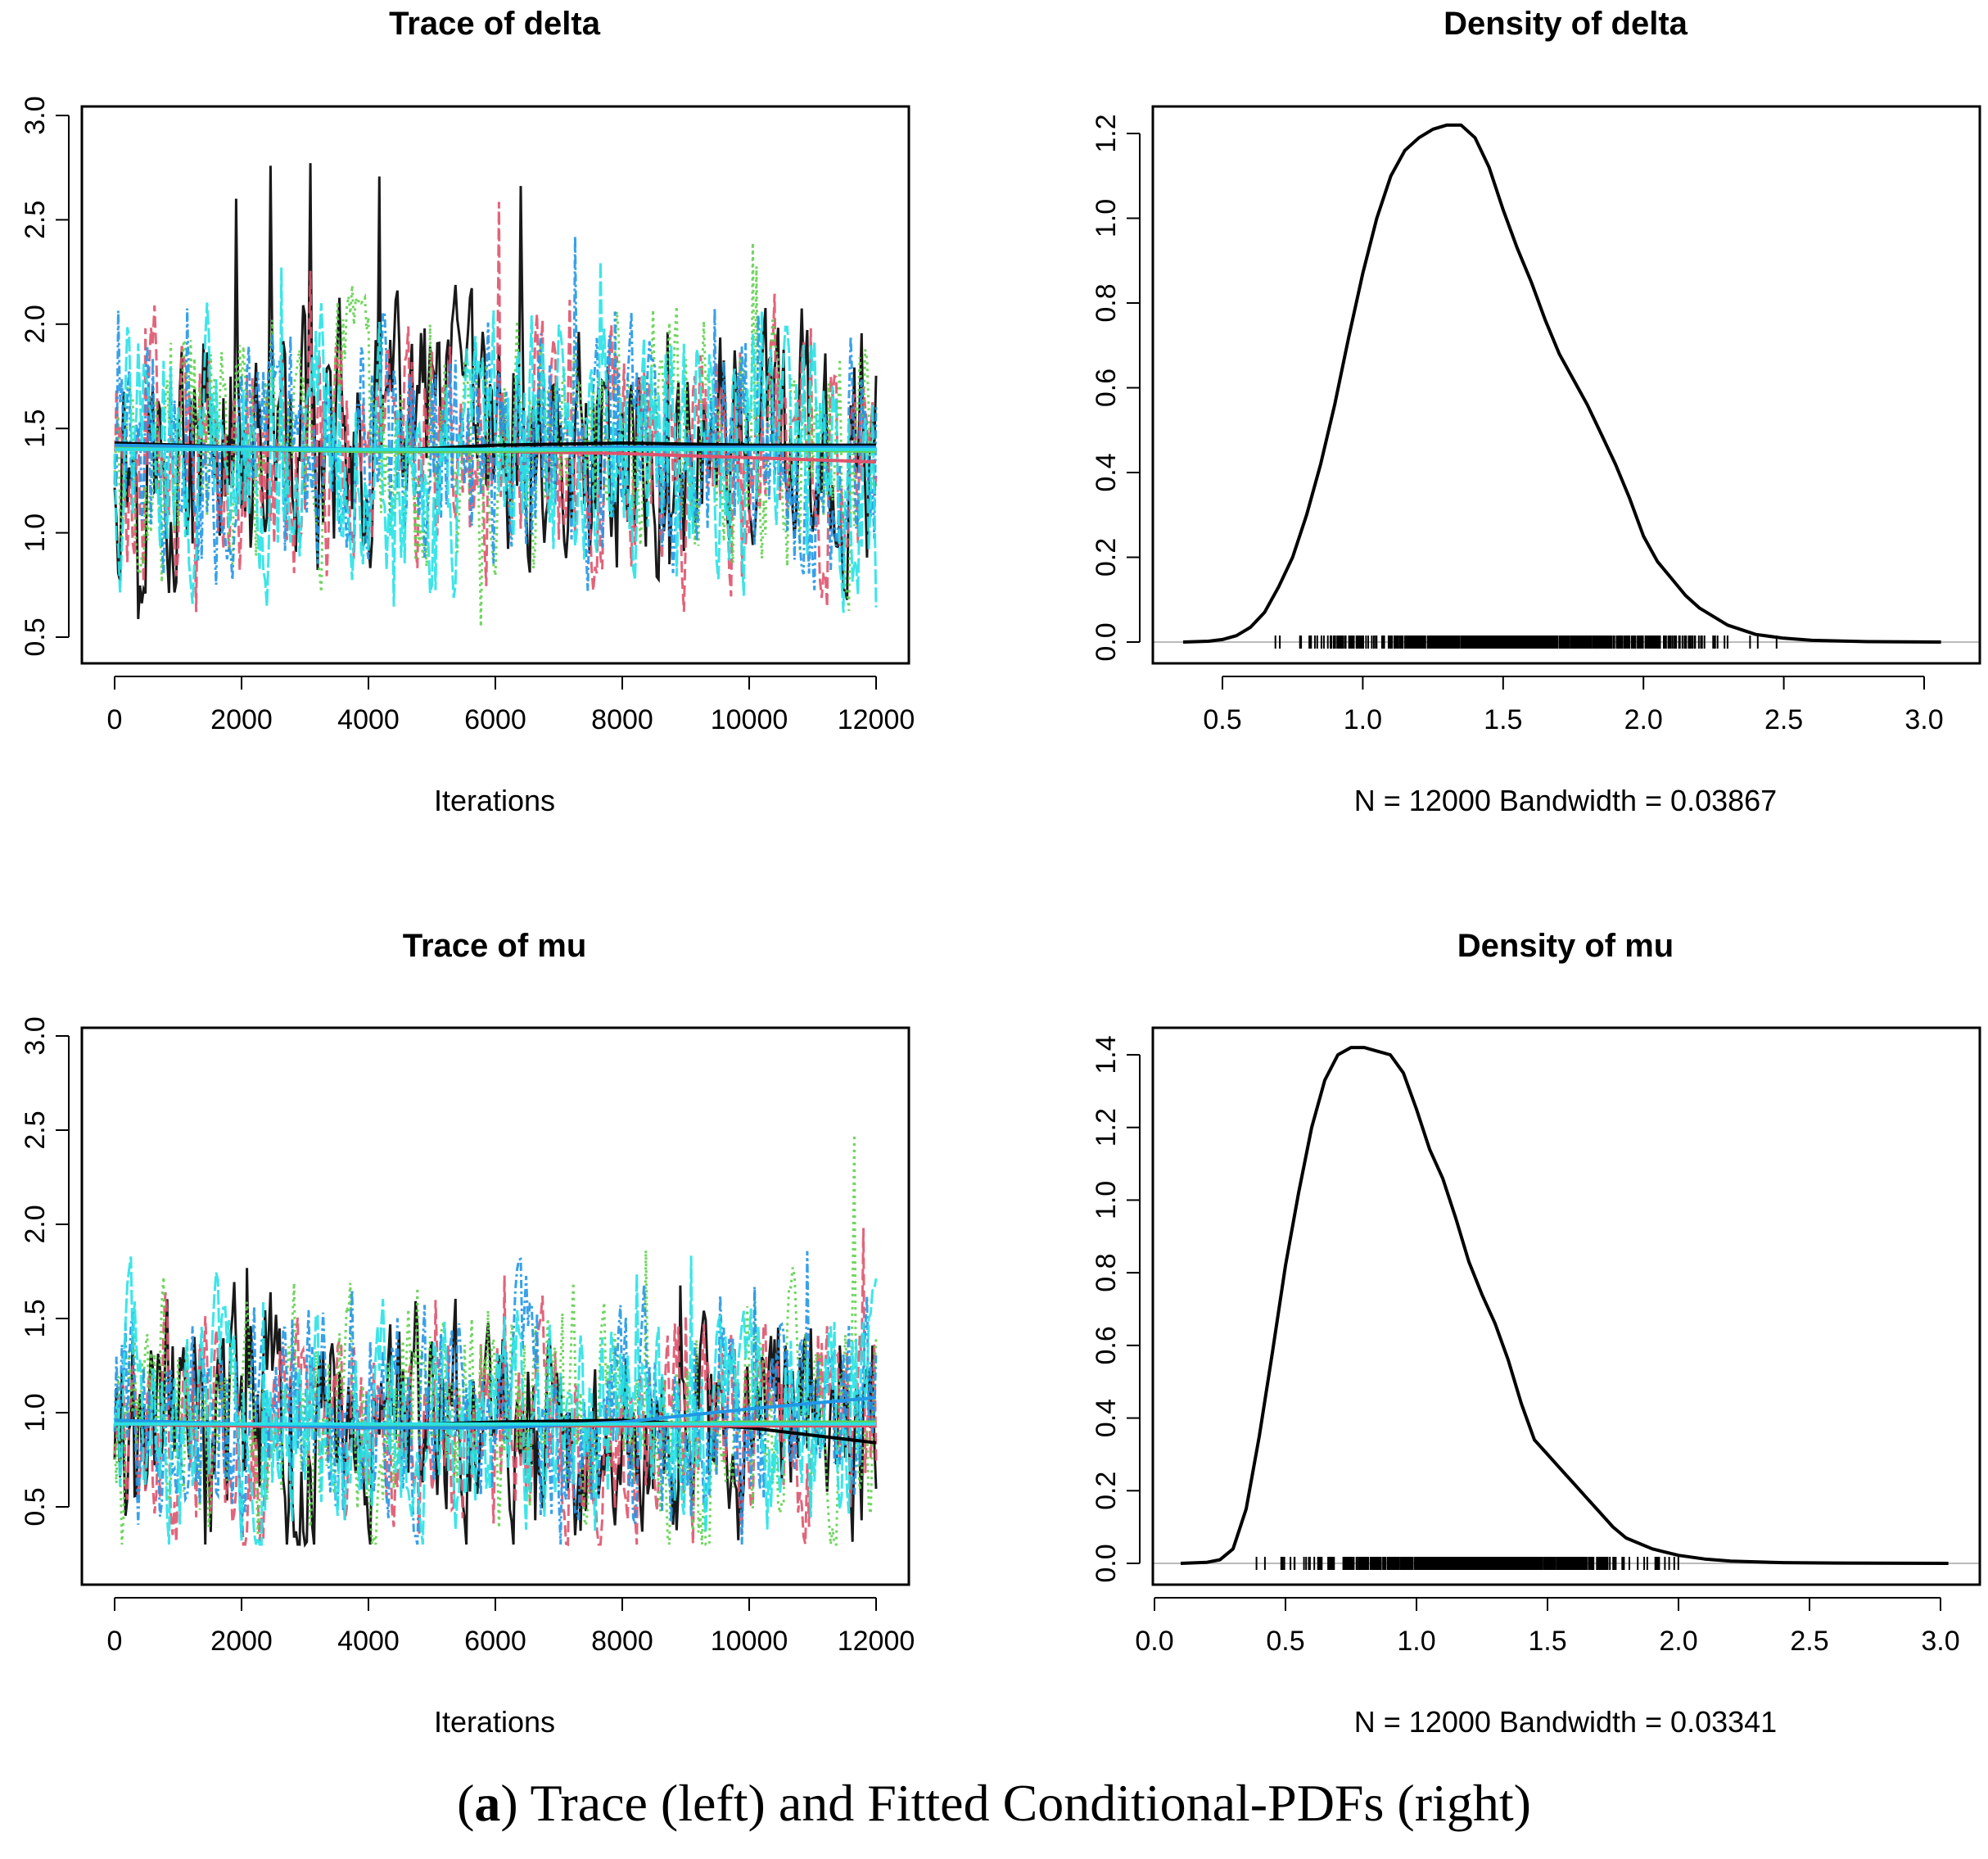 This screenshot has width=1988, height=1859. Describe the element at coordinates (487, 1803) in the screenshot. I see `caption-label: a` at that location.